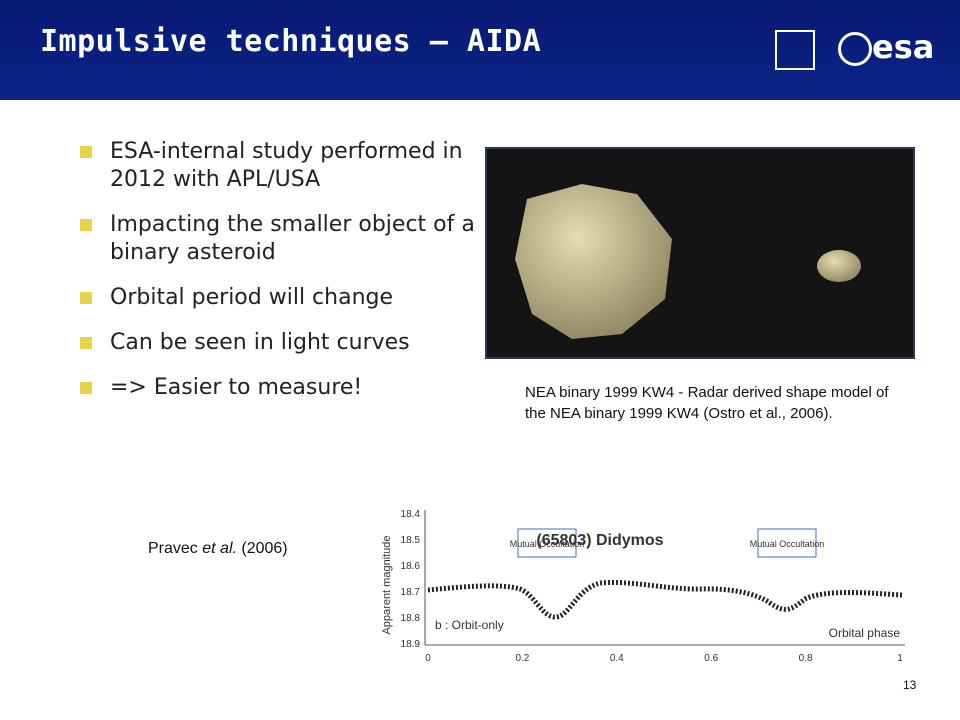  Describe the element at coordinates (910, 685) in the screenshot. I see `page-number: 13` at that location.